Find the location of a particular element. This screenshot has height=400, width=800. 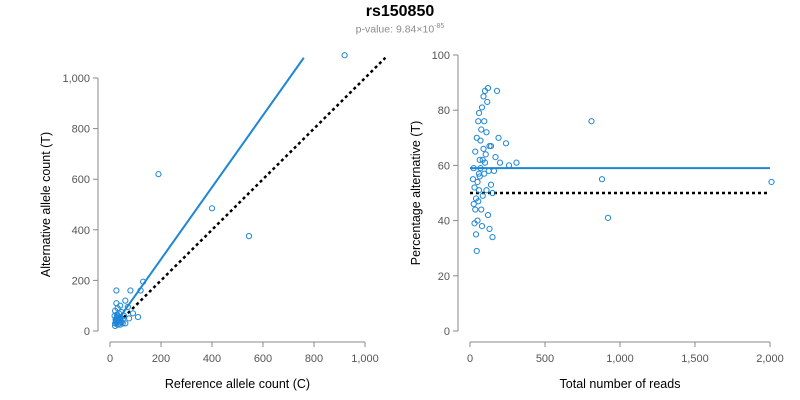

y-tick-label: 200 is located at coordinates (81, 281).